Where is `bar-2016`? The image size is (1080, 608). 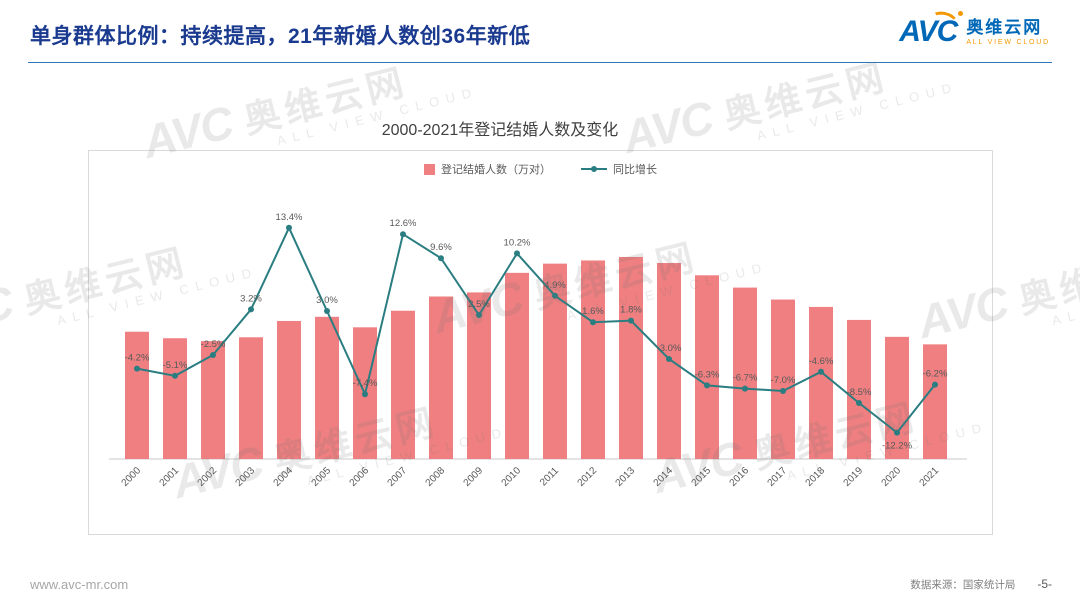 bar-2016 is located at coordinates (745, 373).